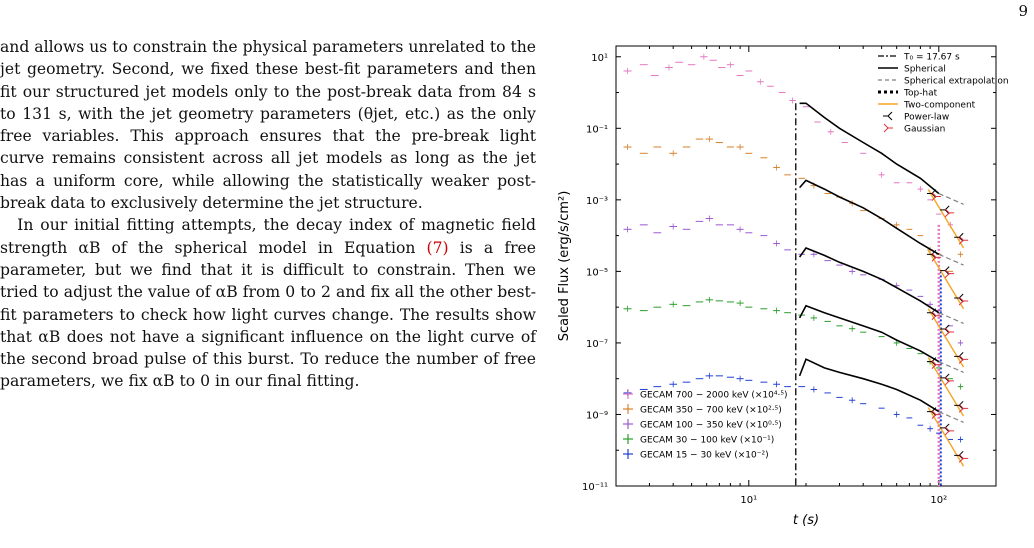 The height and width of the screenshot is (548, 1034). I want to click on legend-label: Top-hat, so click(920, 94).